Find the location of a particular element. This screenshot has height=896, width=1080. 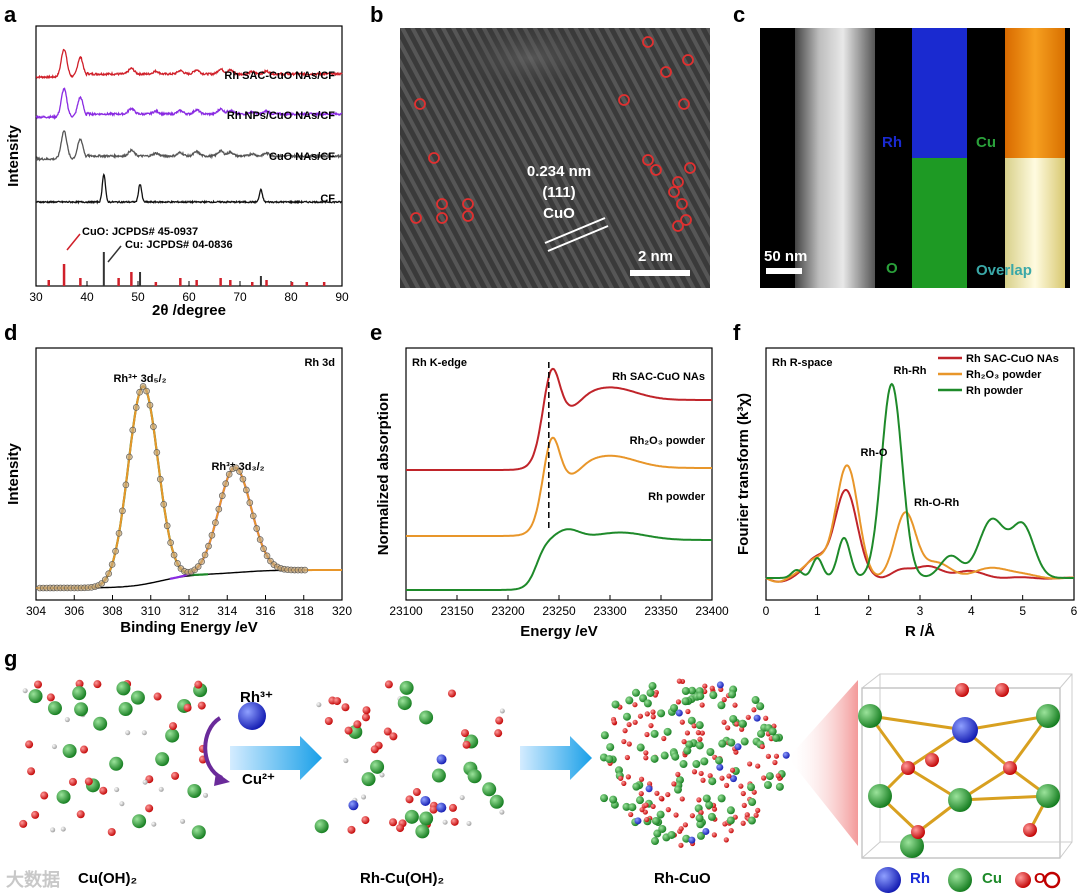

panel-label-g: g is located at coordinates (11, 658).